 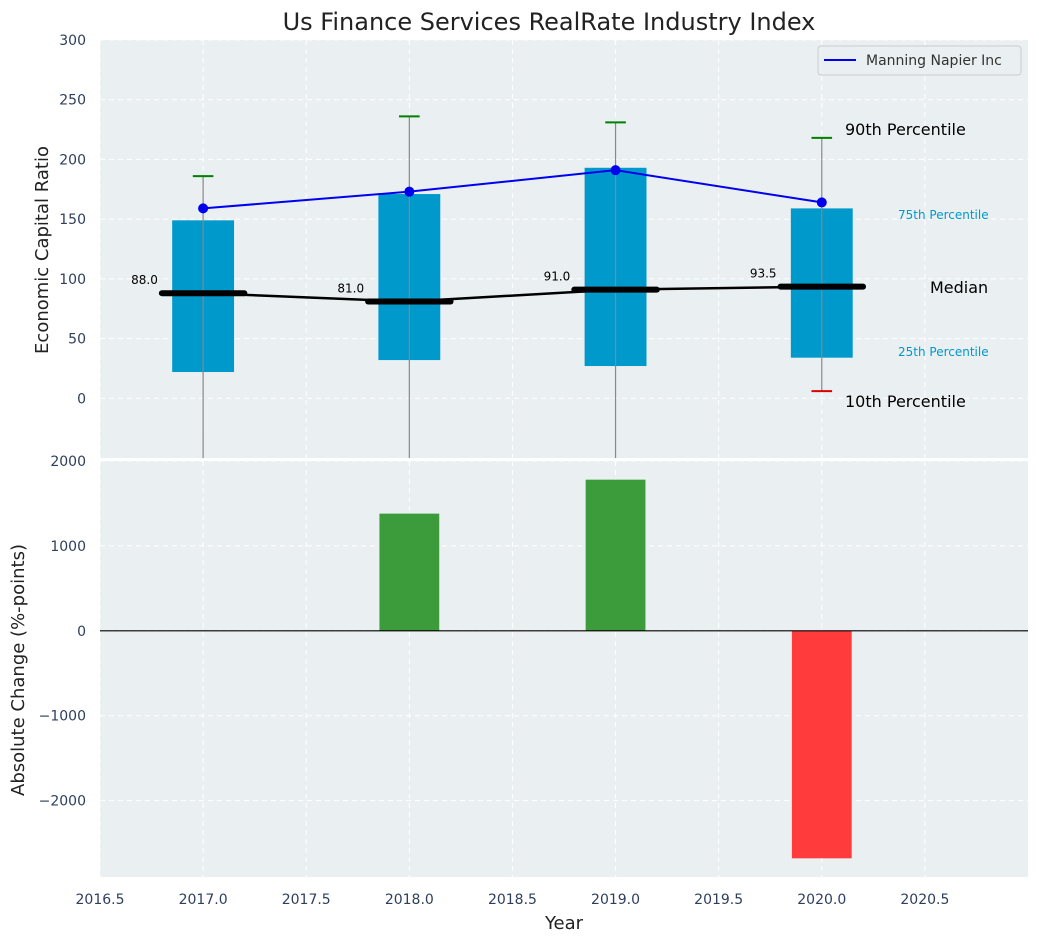 What do you see at coordinates (409, 900) in the screenshot?
I see `x-tick-label: 2018.0` at bounding box center [409, 900].